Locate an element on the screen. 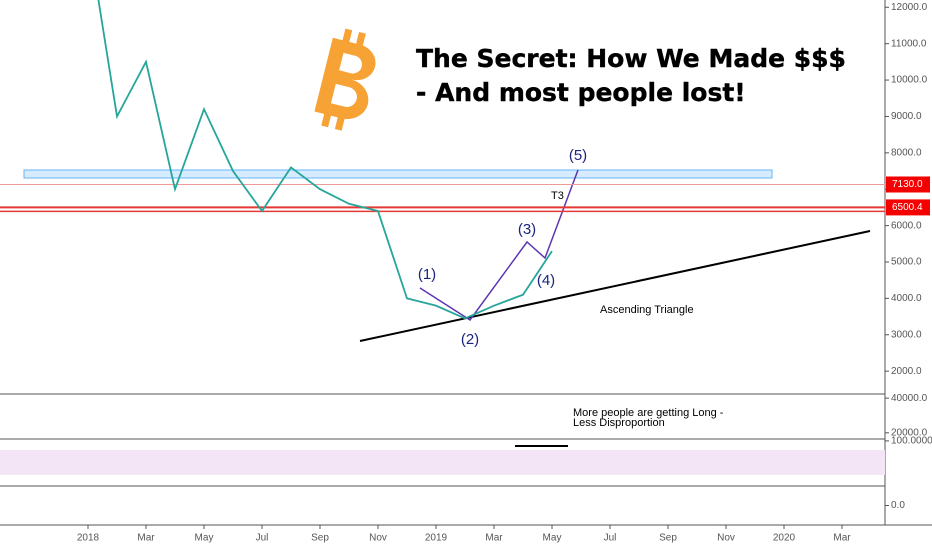 The image size is (932, 550). annotation: (2) is located at coordinates (470, 339).